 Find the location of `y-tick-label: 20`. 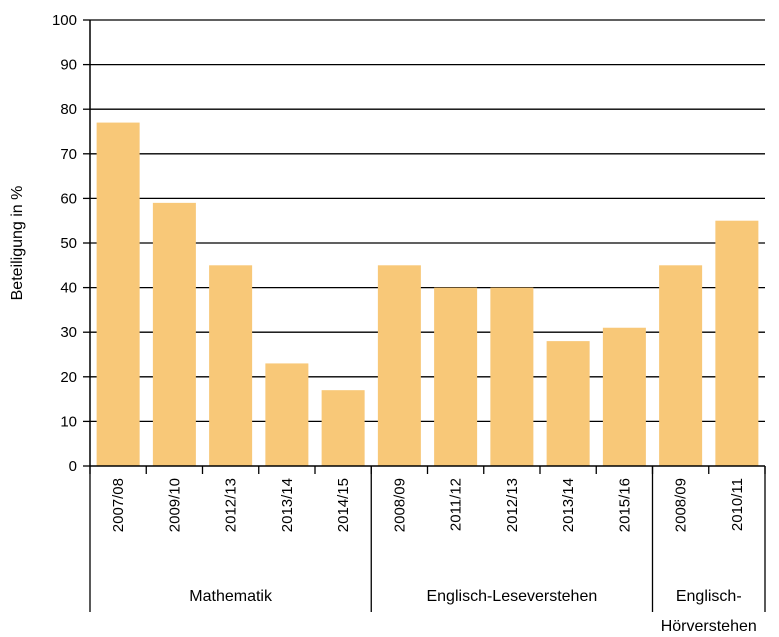

y-tick-label: 20 is located at coordinates (68, 377).